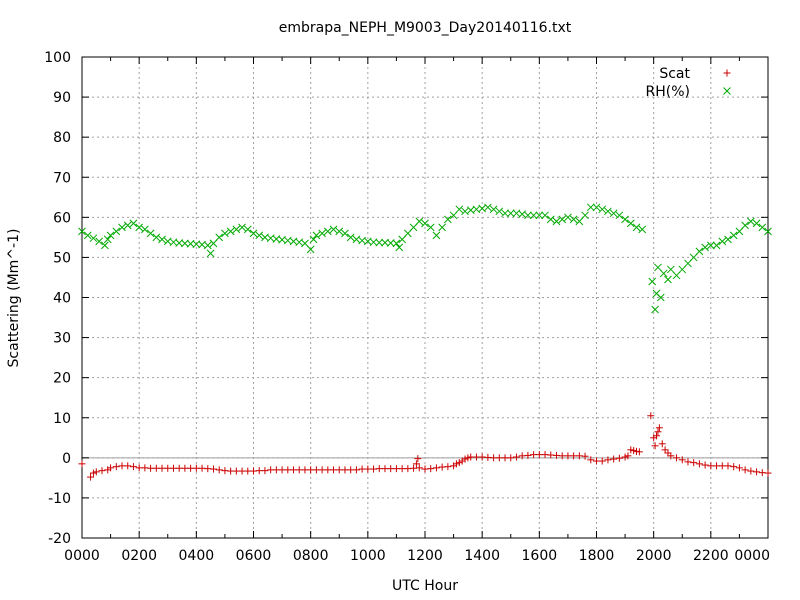 The image size is (800, 600). I want to click on x-tick-label: 1200, so click(425, 556).